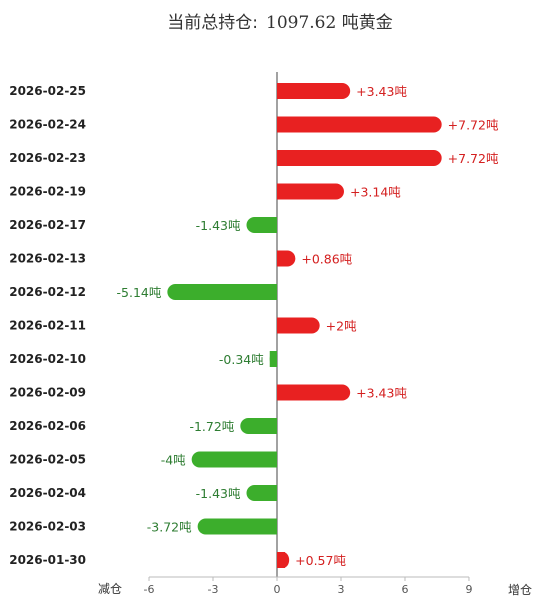  I want to click on data-label: -3.72吨, so click(169, 527).